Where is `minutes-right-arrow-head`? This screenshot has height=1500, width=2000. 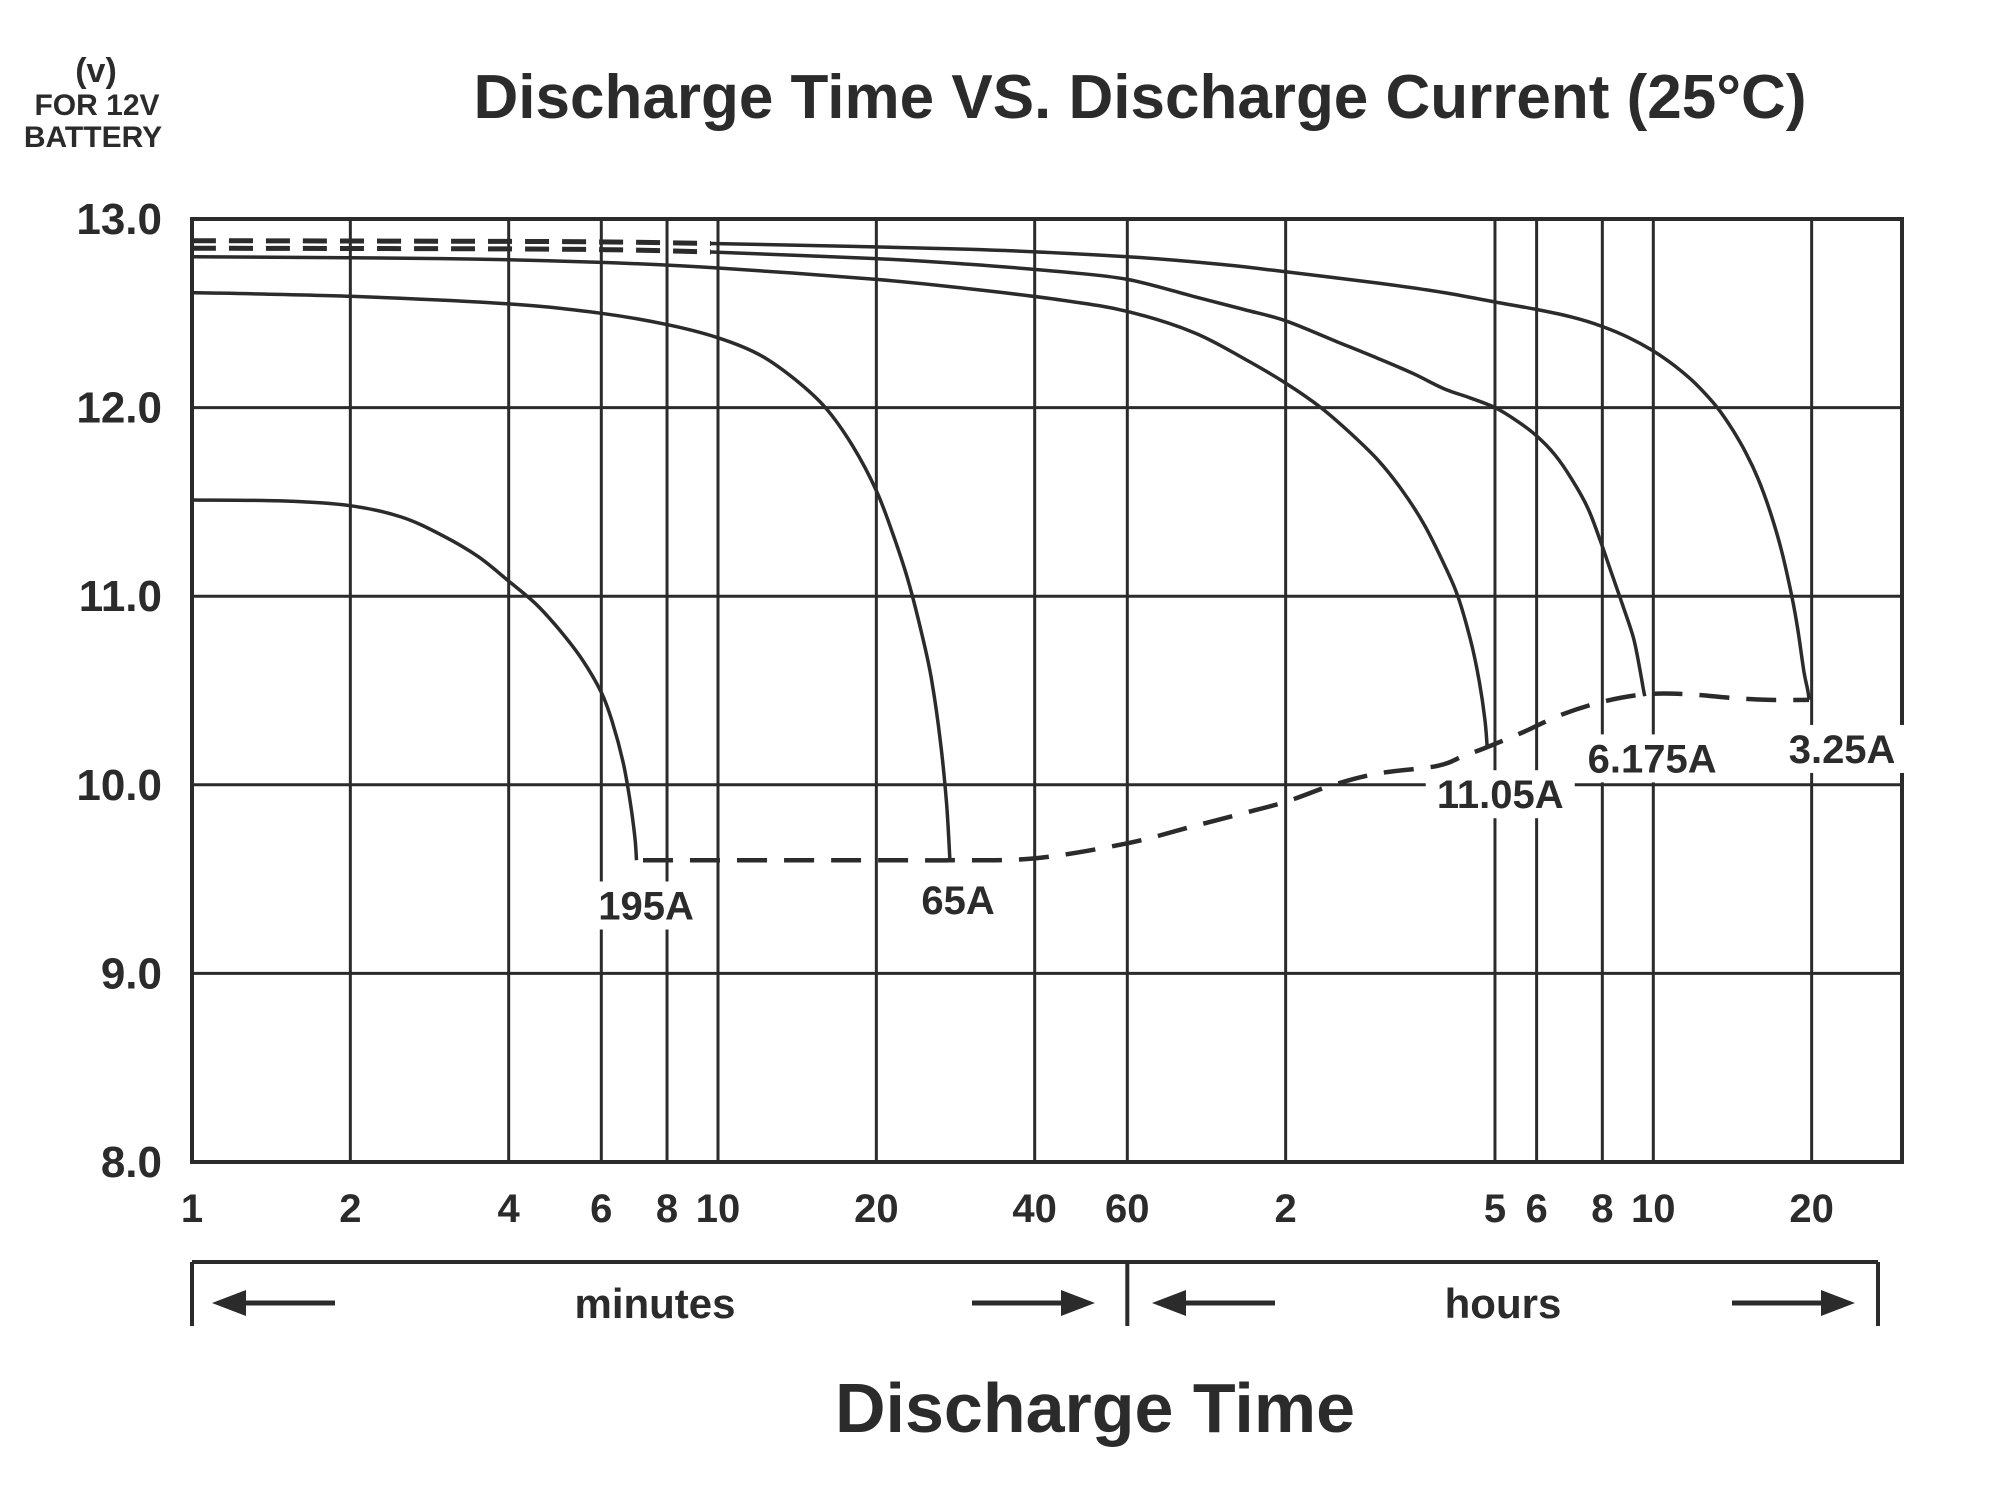
minutes-right-arrow-head is located at coordinates (1078, 1303).